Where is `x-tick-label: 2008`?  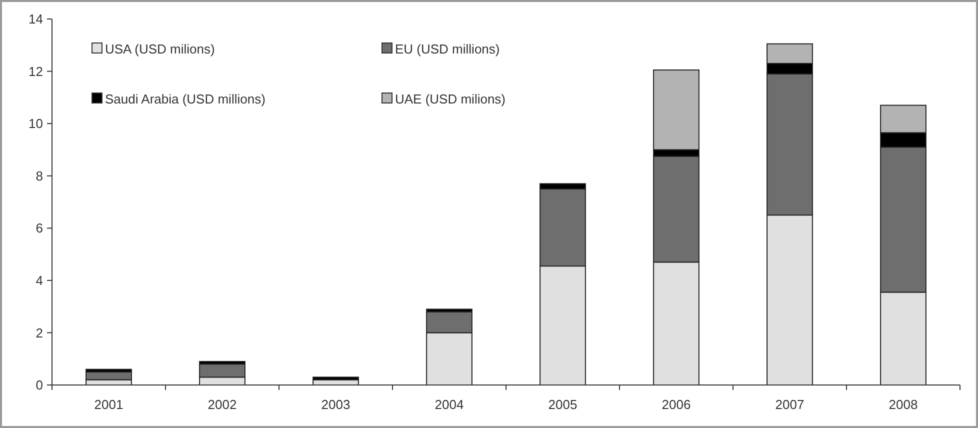 x-tick-label: 2008 is located at coordinates (903, 404).